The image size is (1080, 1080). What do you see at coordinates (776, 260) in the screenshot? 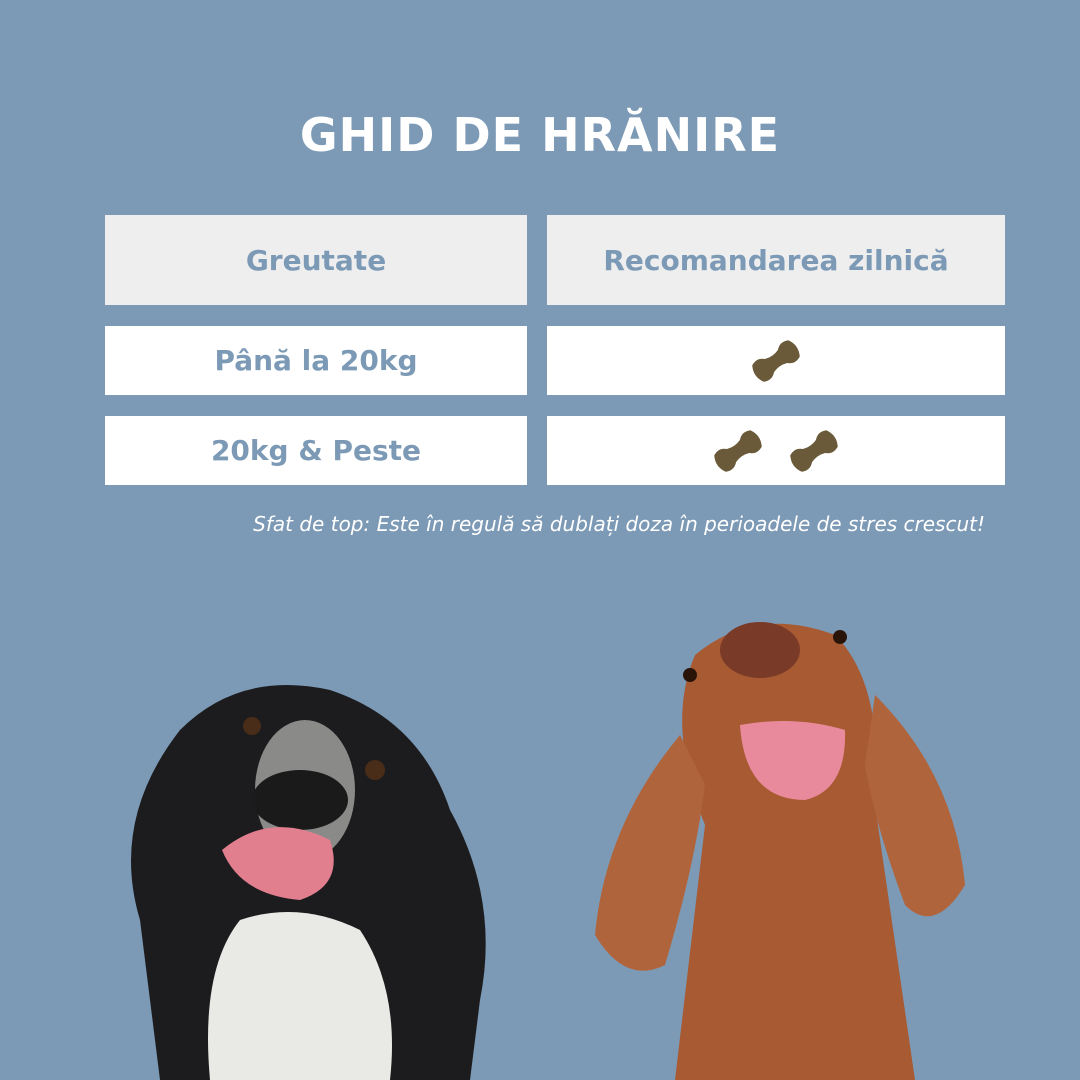
I see `header-recommendation: Recomandarea zilnică` at bounding box center [776, 260].